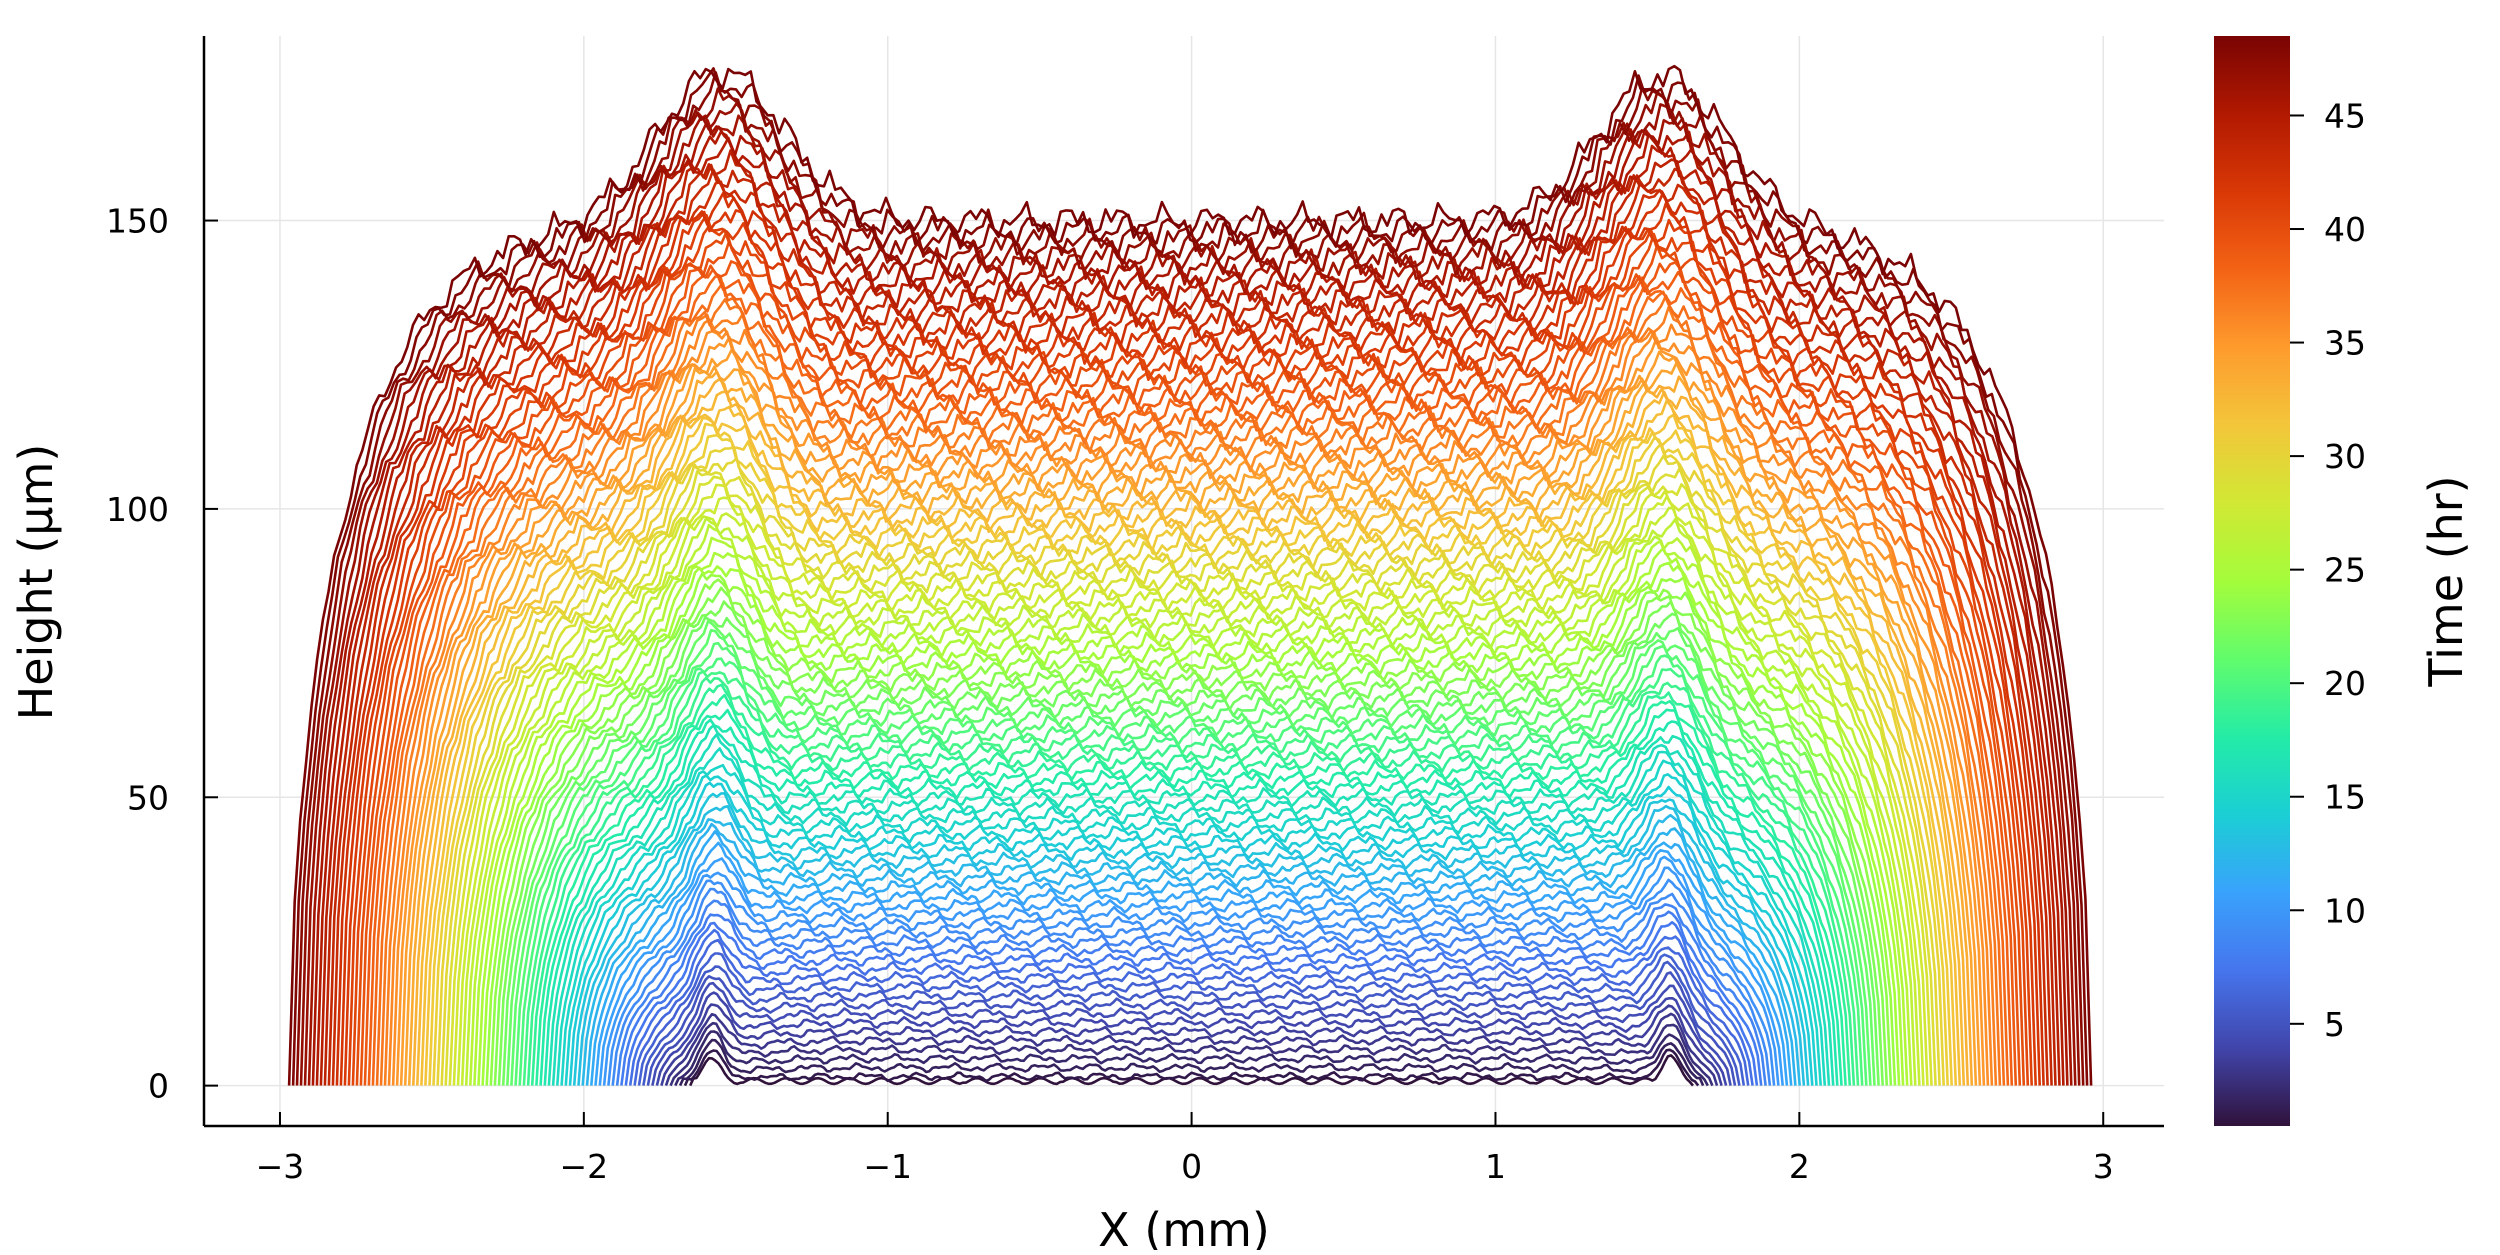  Describe the element at coordinates (137, 509) in the screenshot. I see `y-tick-label: 100` at that location.